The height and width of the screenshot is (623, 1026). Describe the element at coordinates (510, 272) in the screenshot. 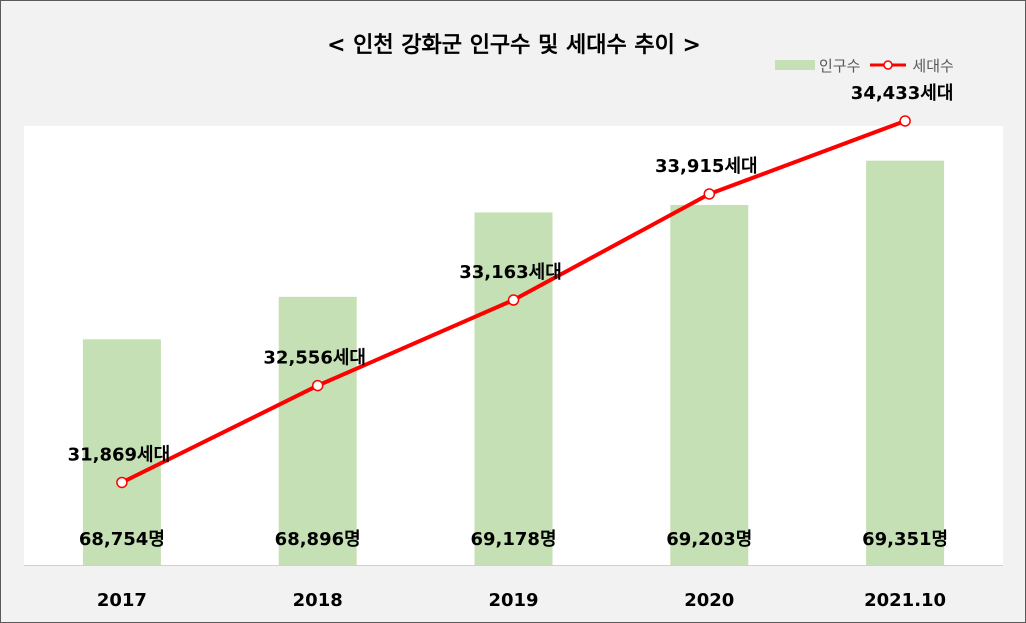

I see `data-label-households: 33,163세대` at that location.